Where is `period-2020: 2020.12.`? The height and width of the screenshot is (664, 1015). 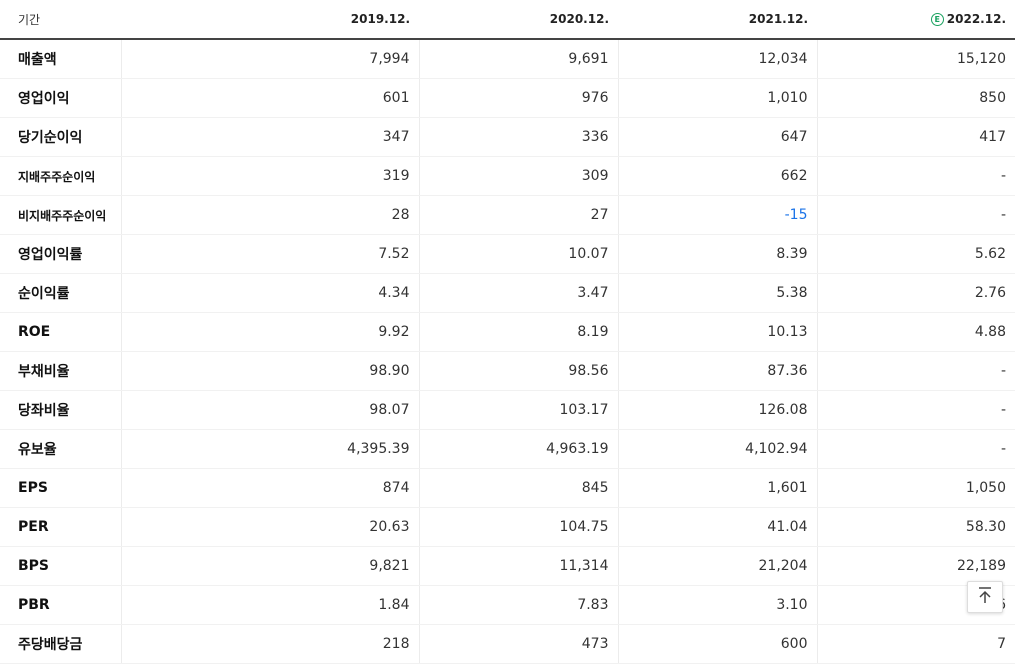 period-2020: 2020.12. is located at coordinates (518, 20).